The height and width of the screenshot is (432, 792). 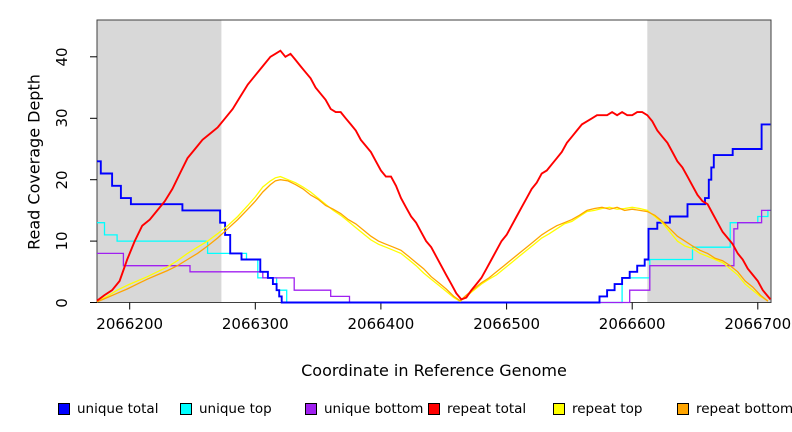 What do you see at coordinates (434, 370) in the screenshot?
I see `x-axis-title: Coordinate in Reference Genome` at bounding box center [434, 370].